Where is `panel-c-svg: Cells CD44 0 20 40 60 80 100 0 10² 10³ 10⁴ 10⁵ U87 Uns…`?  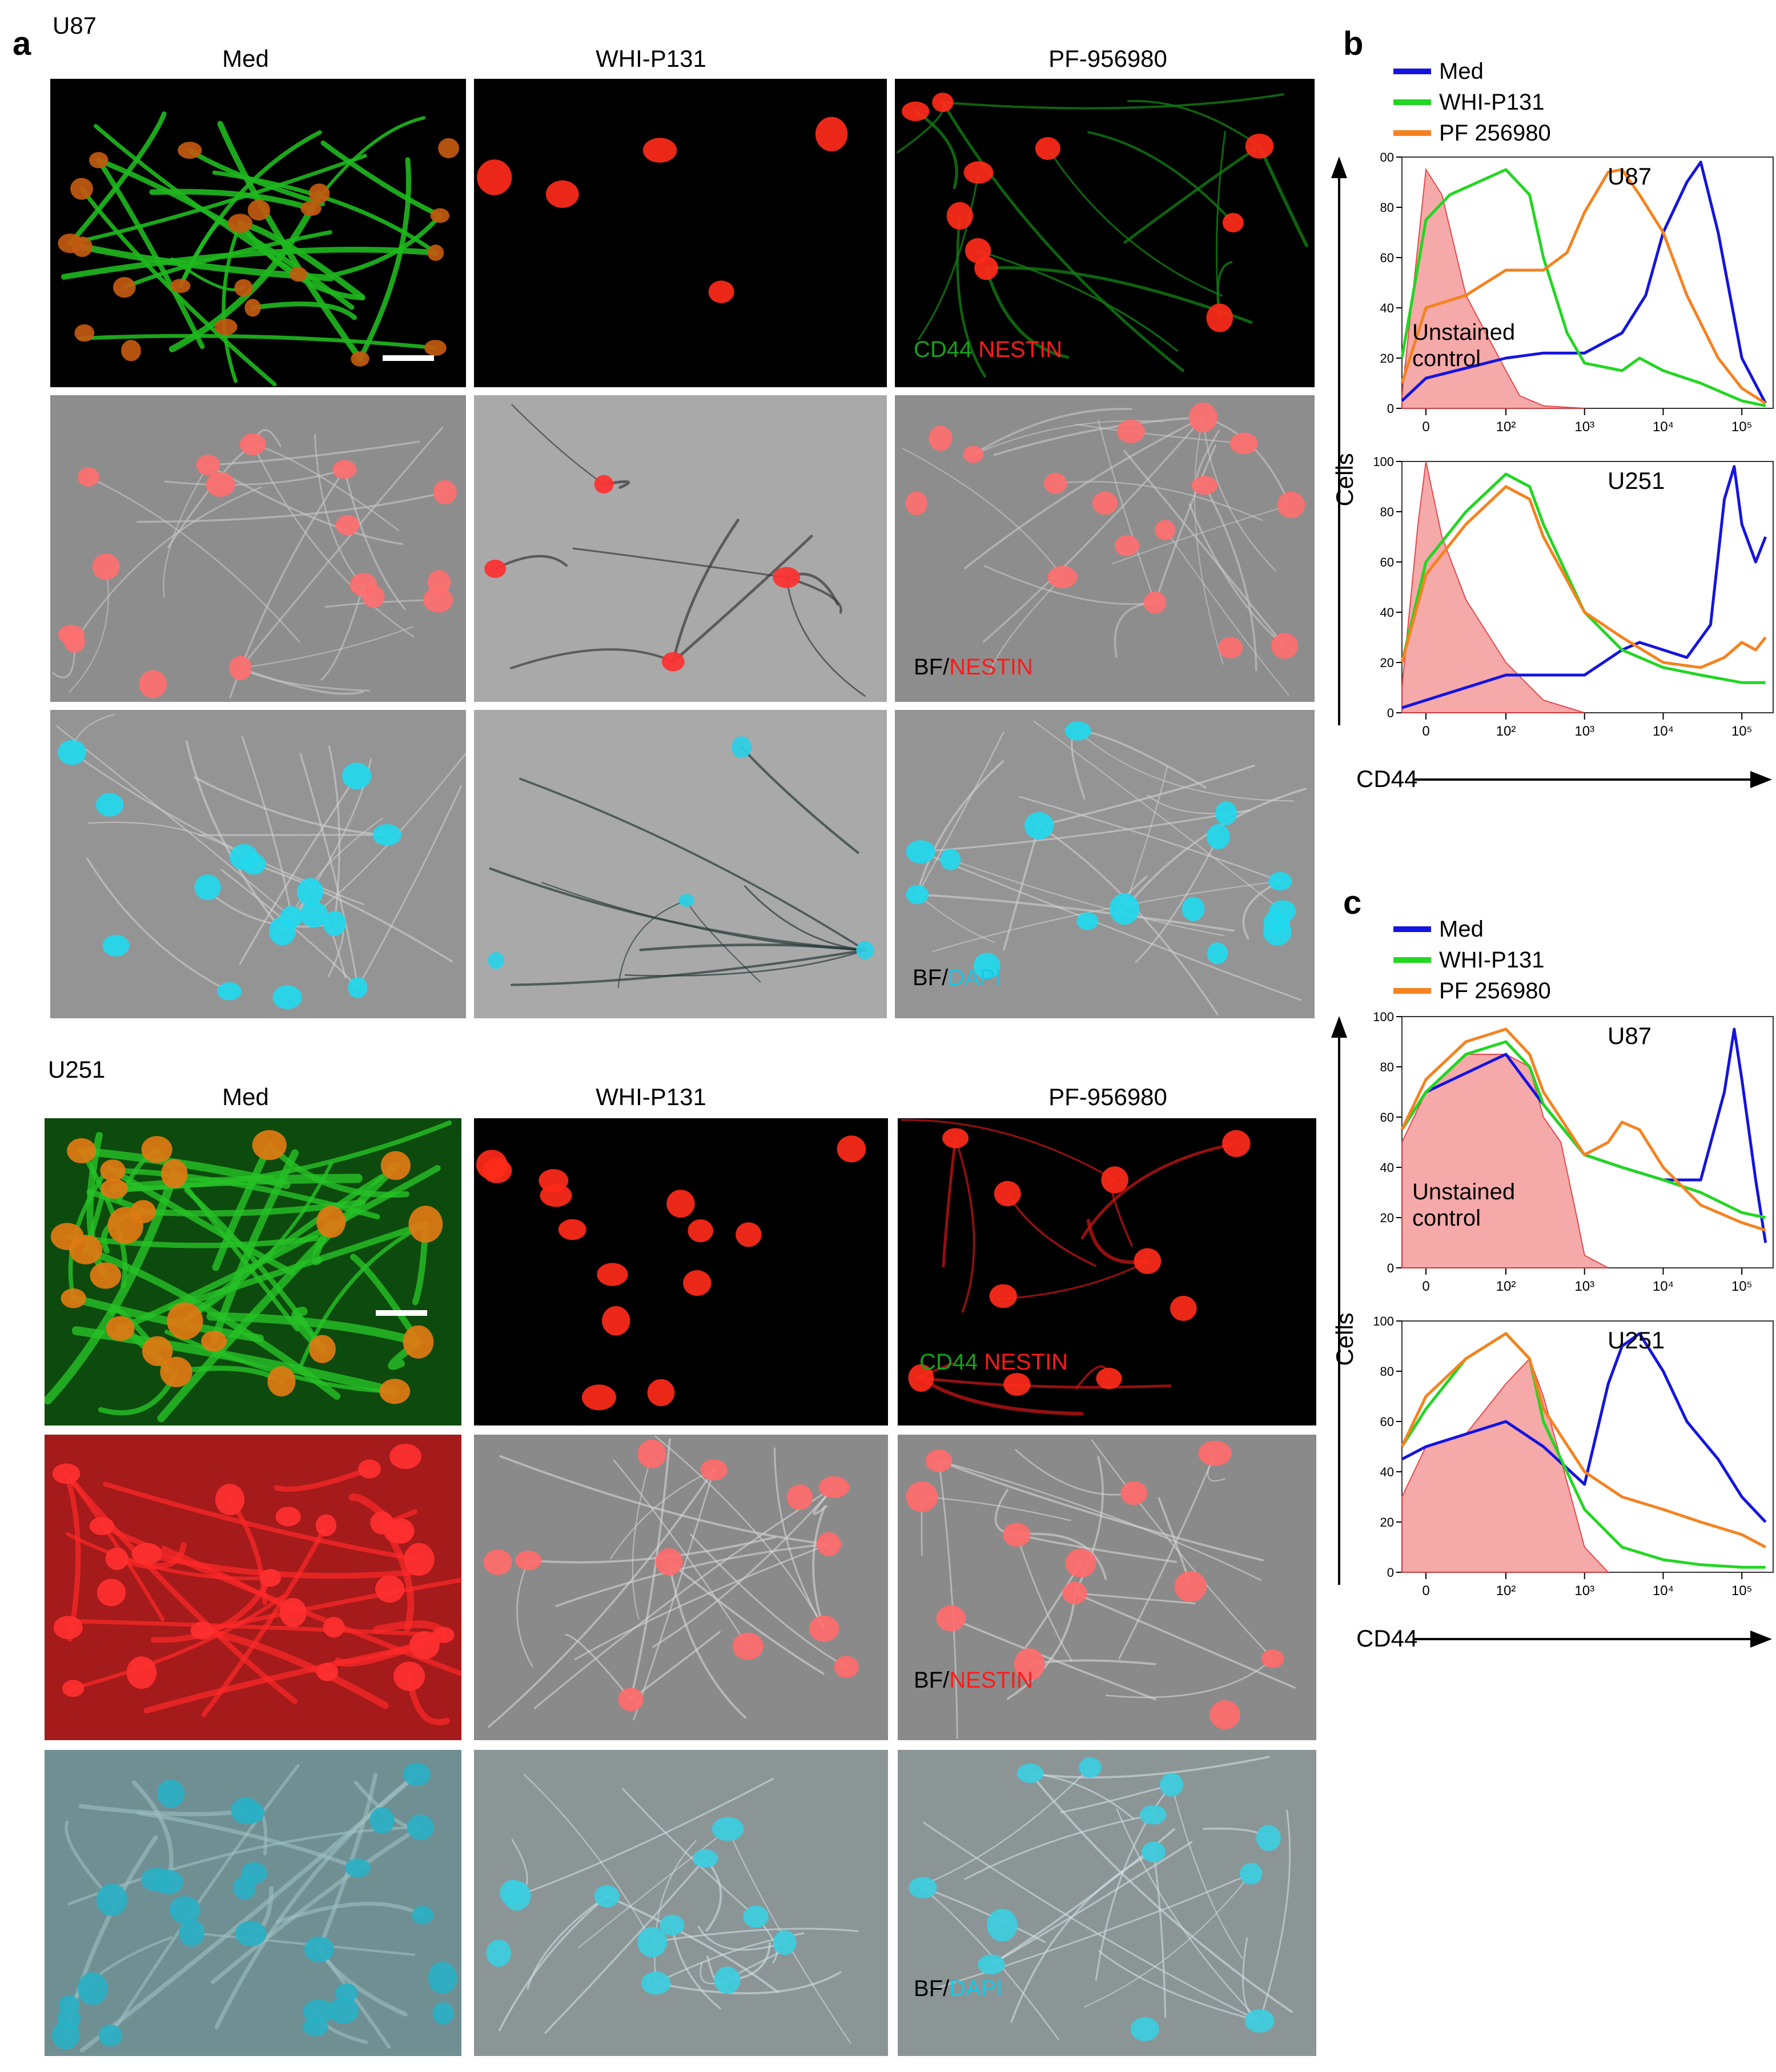
panel-c-svg: Cells CD44 0 20 40 60 80 100 0 10² 10³ 10⁴ 10⁵ U87 Uns… is located at coordinates (1553, 1331).